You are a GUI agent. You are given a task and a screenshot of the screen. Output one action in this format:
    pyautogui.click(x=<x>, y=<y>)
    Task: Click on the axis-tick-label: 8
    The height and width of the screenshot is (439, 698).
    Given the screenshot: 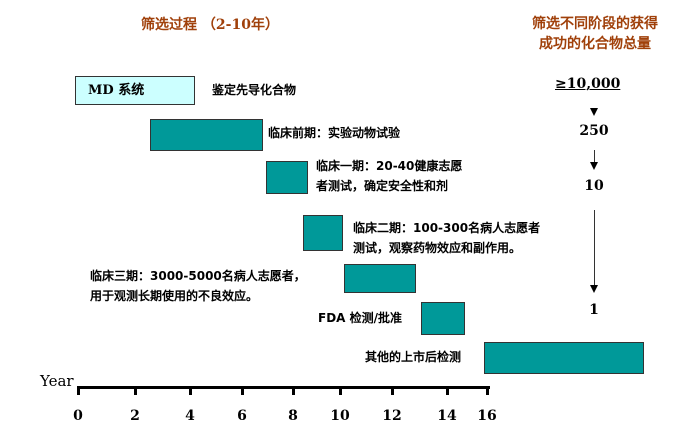 What is the action you would take?
    pyautogui.click(x=293, y=416)
    